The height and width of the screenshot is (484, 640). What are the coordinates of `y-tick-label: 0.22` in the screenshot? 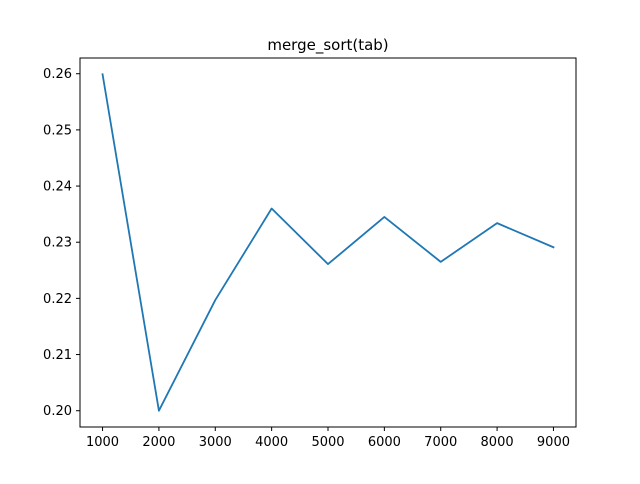 It's located at (57, 299).